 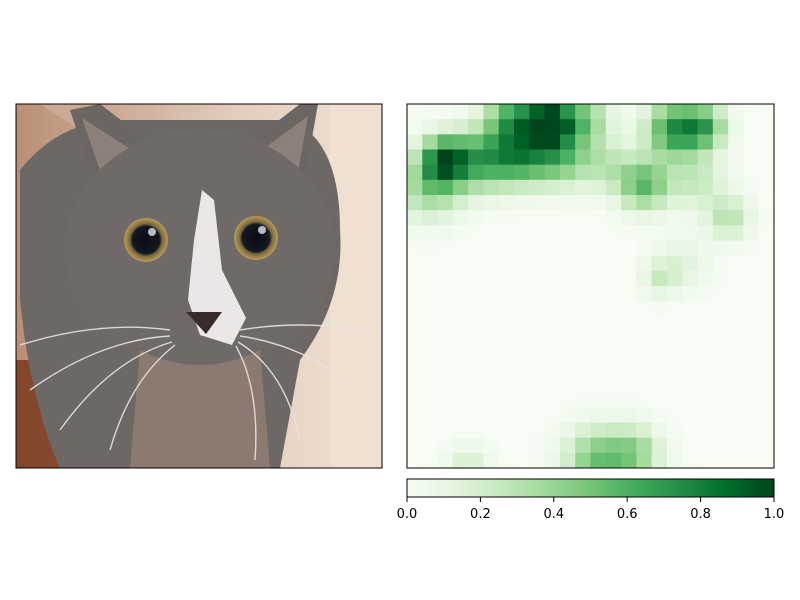 I want to click on colorbar-tick-label: 0.8, so click(x=700, y=514).